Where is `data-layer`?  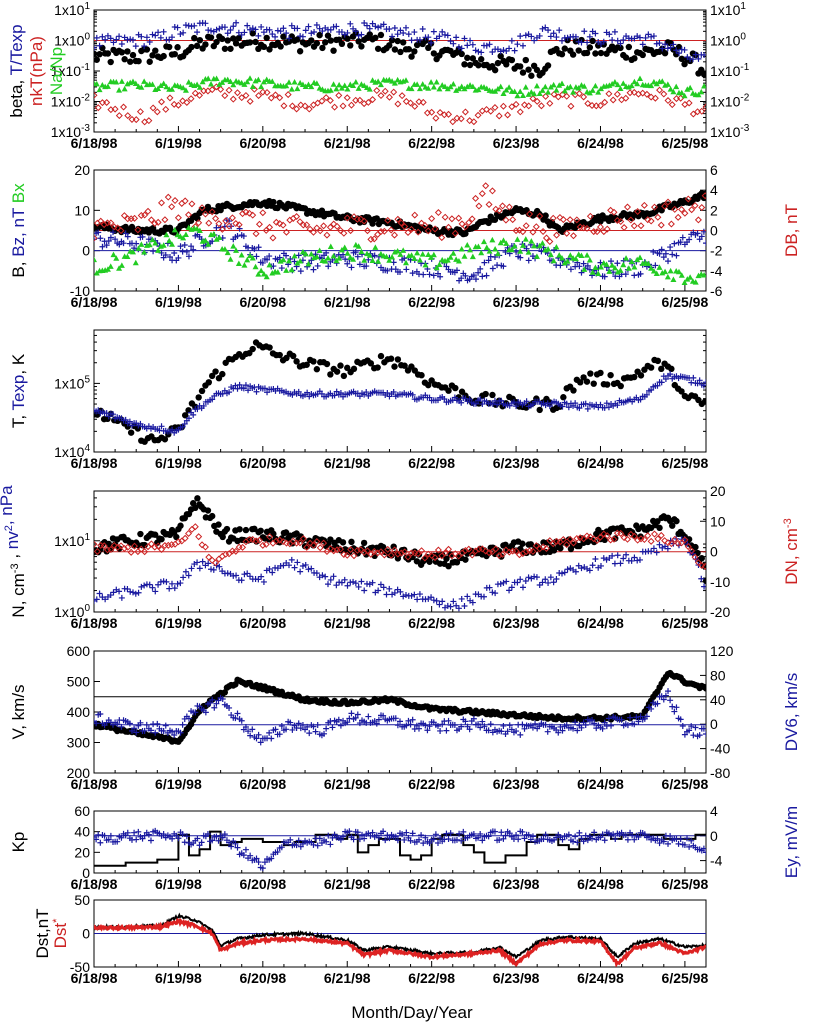
data-layer is located at coordinates (400, 707).